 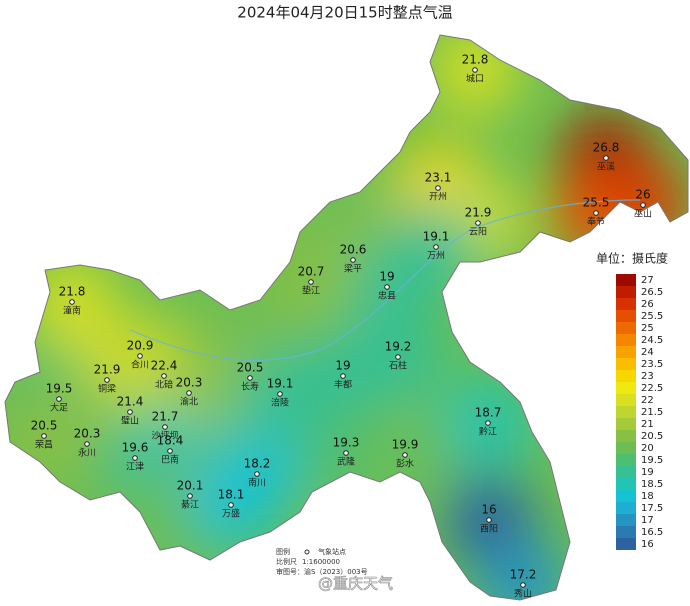 What do you see at coordinates (231, 514) in the screenshot?
I see `station-name: 万盛` at bounding box center [231, 514].